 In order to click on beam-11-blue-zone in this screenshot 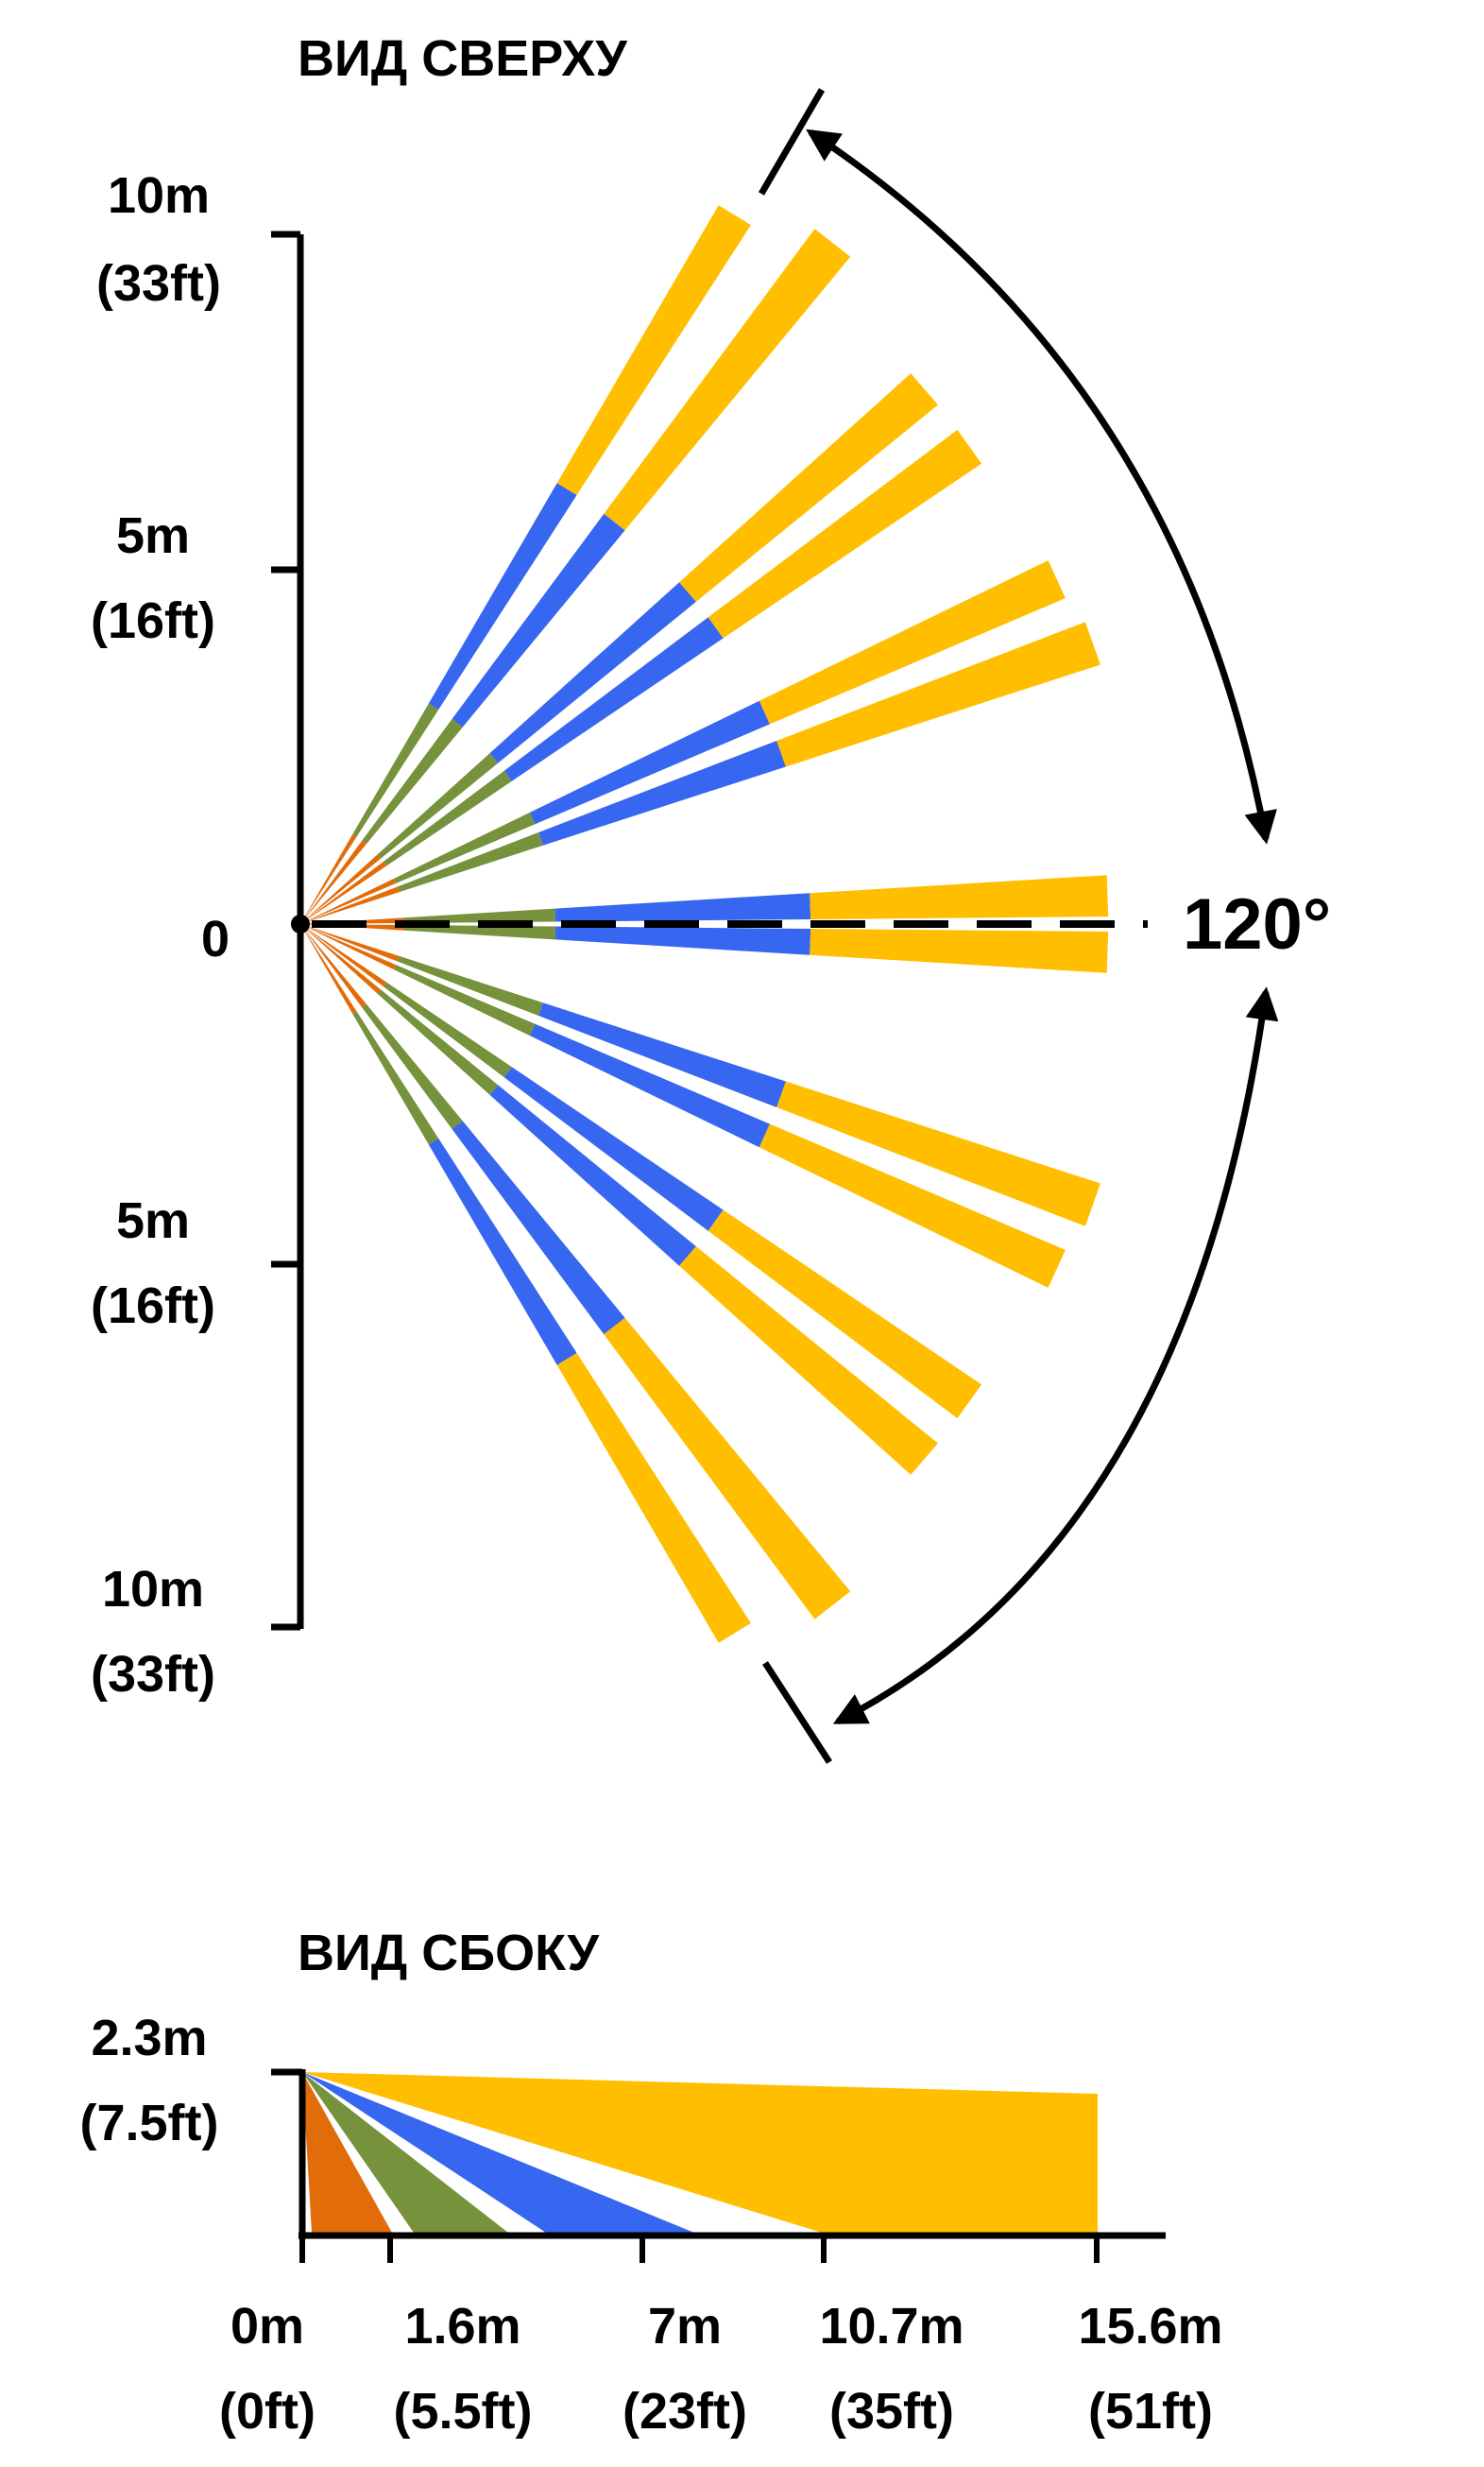, I will do `click(613, 1149)`.